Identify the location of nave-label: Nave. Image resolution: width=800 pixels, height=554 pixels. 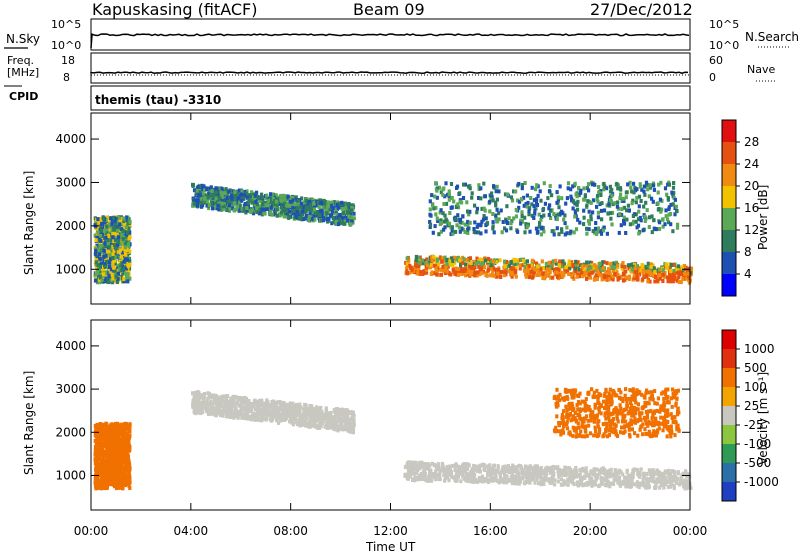
(761, 69).